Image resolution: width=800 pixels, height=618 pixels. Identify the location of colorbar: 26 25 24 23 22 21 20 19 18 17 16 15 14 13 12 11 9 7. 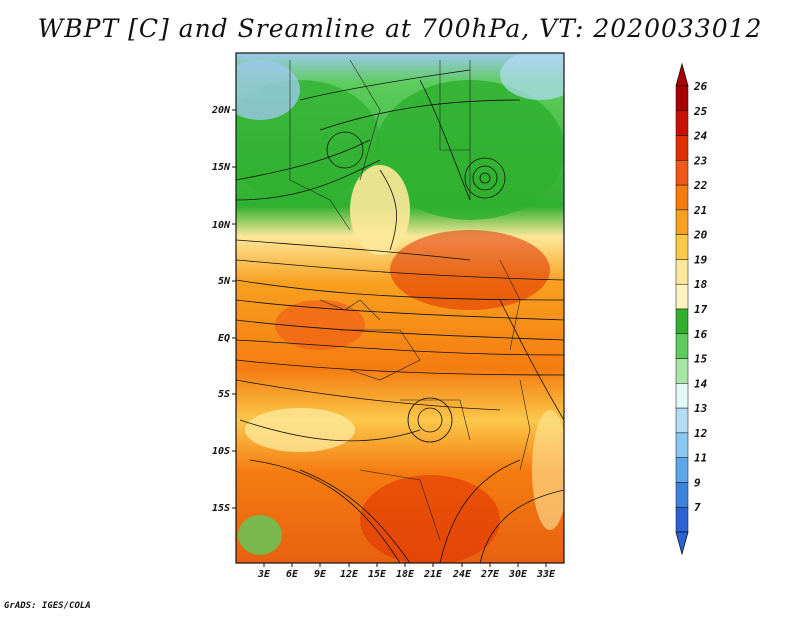
(691, 309).